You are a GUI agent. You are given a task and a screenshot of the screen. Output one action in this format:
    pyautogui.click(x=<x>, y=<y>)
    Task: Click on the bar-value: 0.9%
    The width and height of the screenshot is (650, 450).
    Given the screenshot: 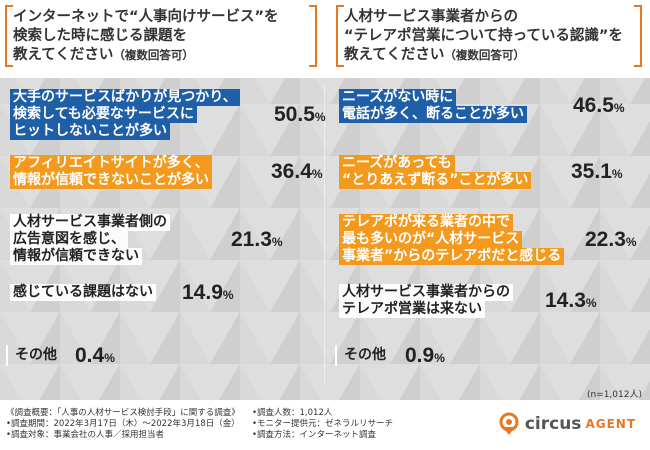 What is the action you would take?
    pyautogui.click(x=425, y=356)
    